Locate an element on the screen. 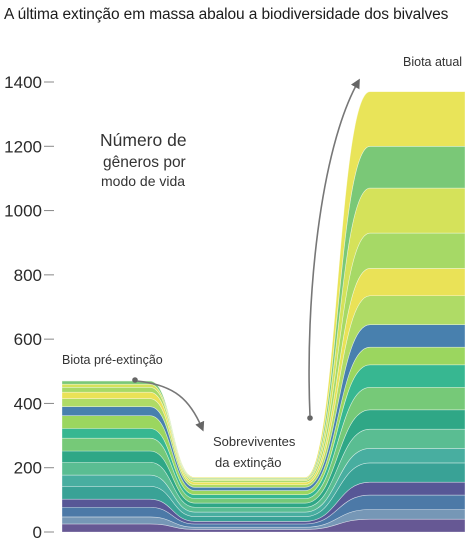  legend-title-line2: gêneros por is located at coordinates (144, 162).